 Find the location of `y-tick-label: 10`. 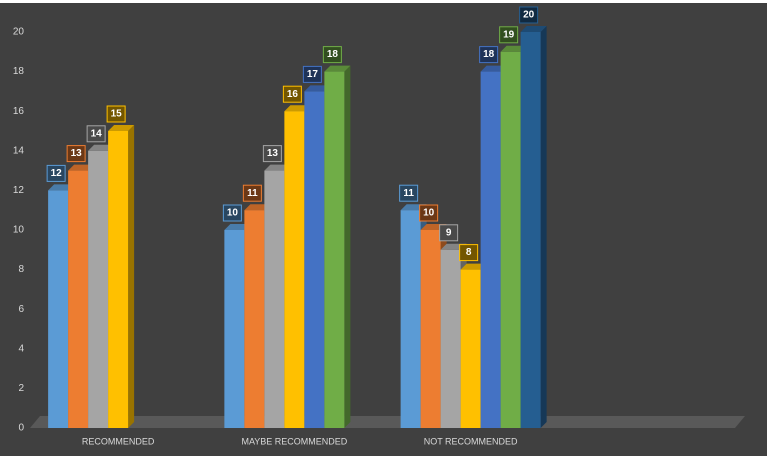

y-tick-label: 10 is located at coordinates (19, 230).